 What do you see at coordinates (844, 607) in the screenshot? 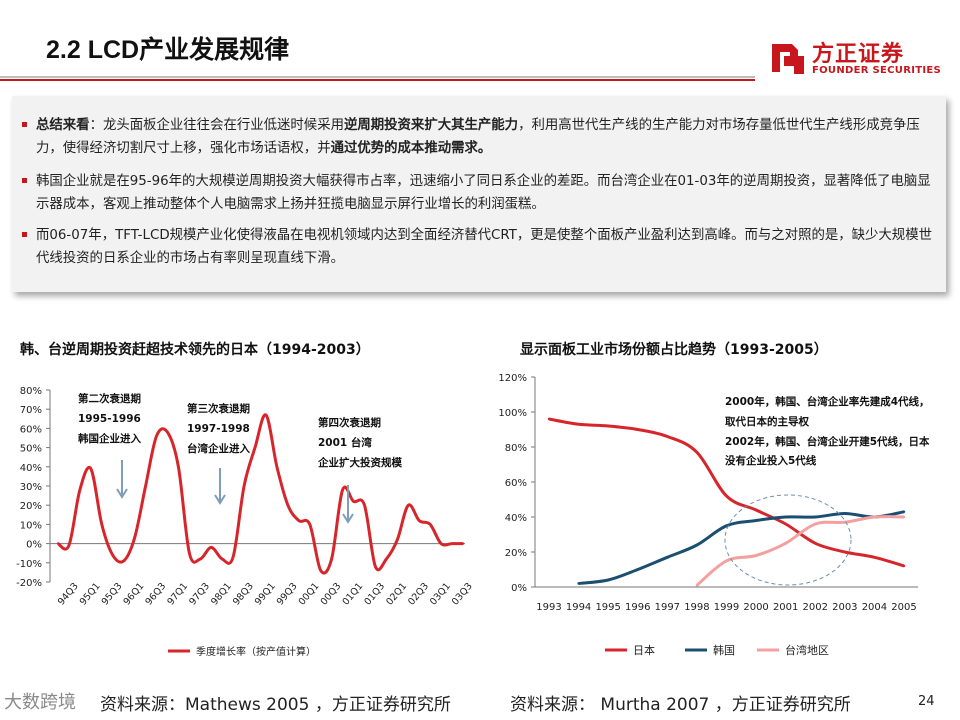
I see `right-x-tick-label: 2003` at bounding box center [844, 607].